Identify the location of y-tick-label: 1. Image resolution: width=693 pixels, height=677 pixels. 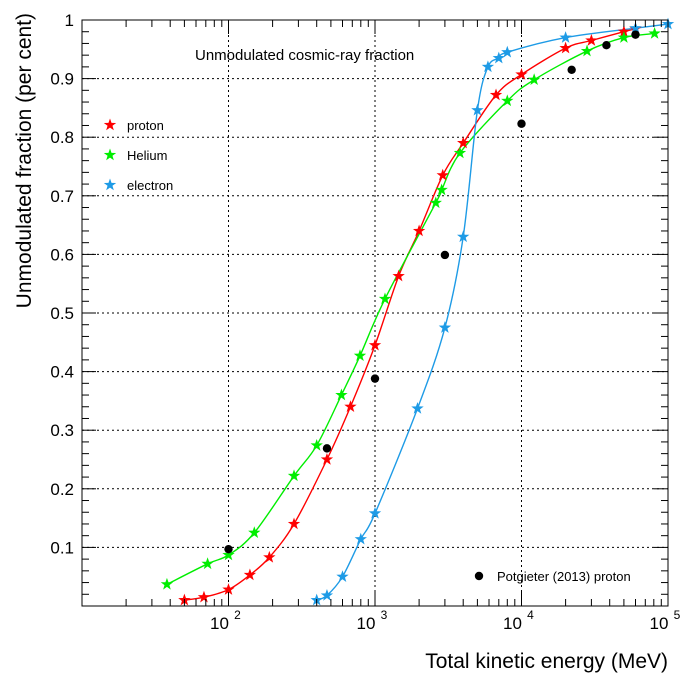
(69, 20).